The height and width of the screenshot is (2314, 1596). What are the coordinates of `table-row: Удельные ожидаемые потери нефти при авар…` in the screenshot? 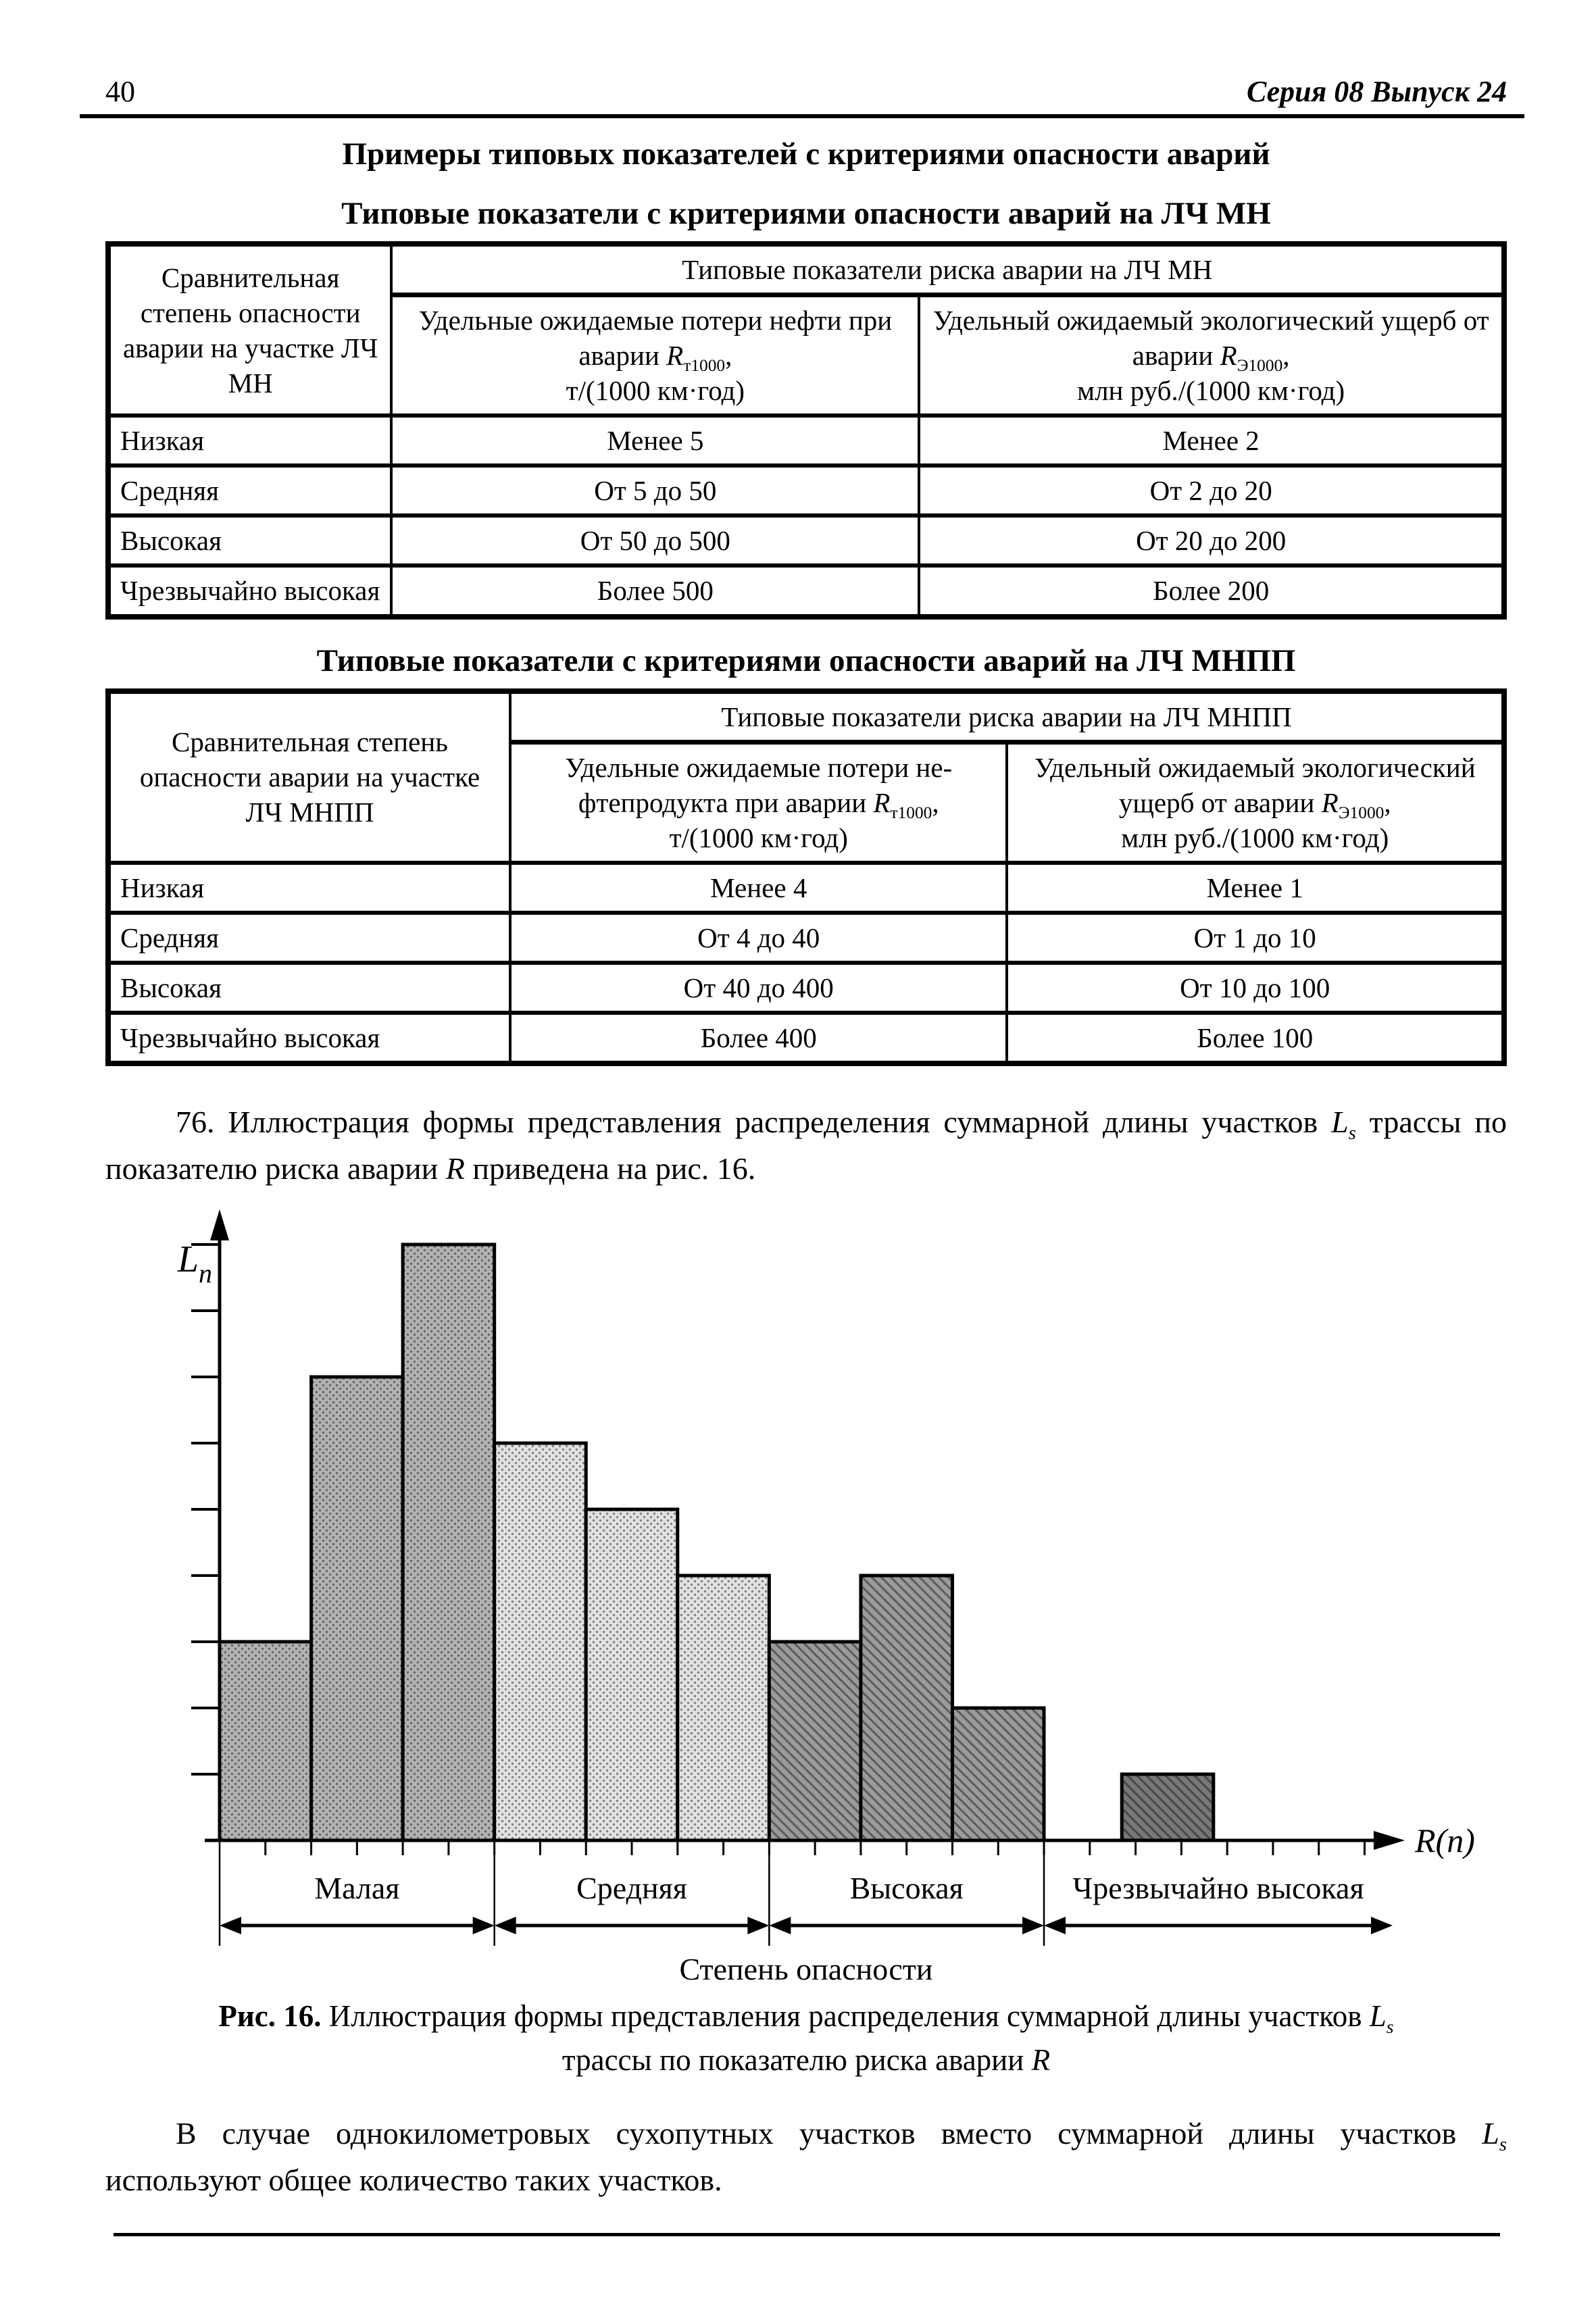 It's located at (806, 356).